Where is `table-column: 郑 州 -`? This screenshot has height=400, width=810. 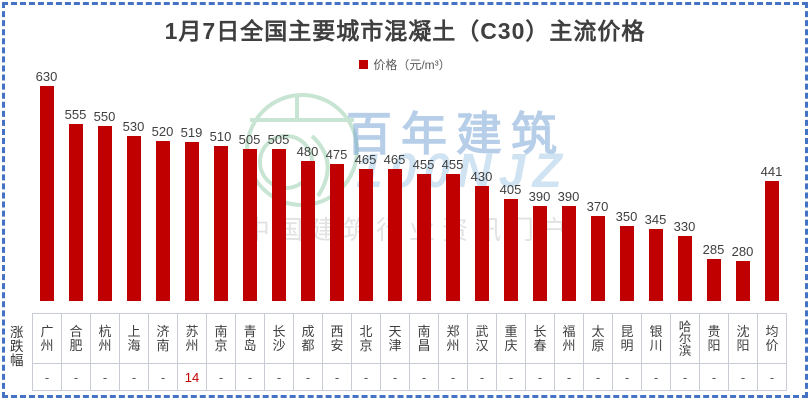
table-column: 郑 州 - is located at coordinates (453, 352).